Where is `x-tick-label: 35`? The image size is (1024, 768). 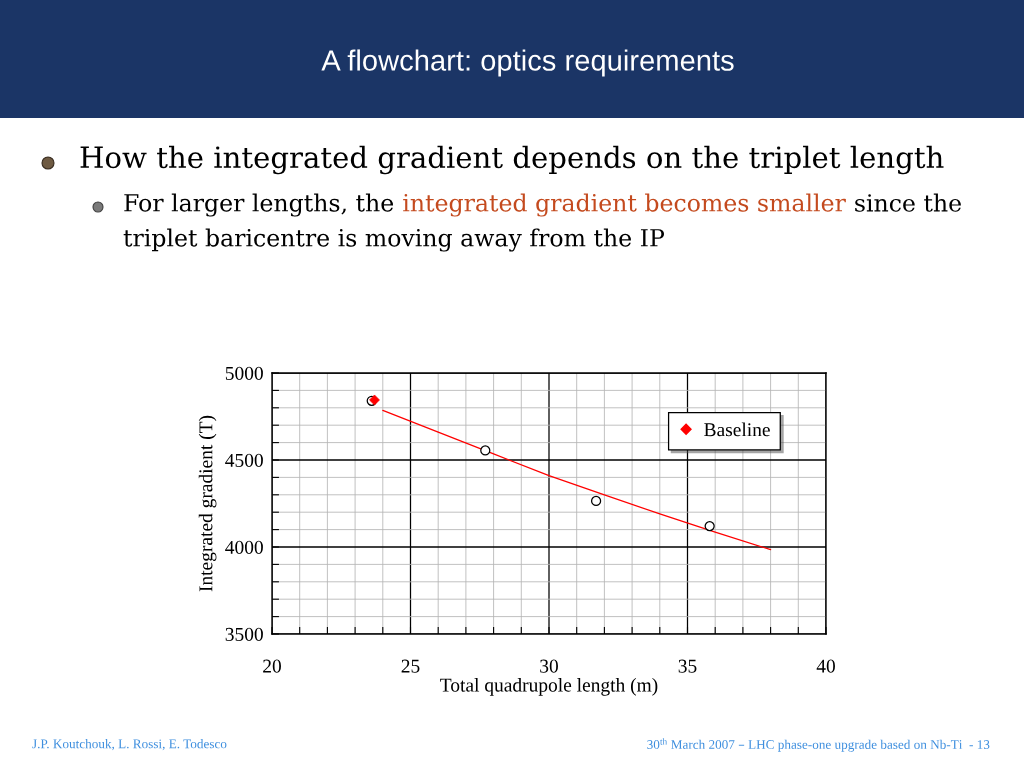 x-tick-label: 35 is located at coordinates (687, 666).